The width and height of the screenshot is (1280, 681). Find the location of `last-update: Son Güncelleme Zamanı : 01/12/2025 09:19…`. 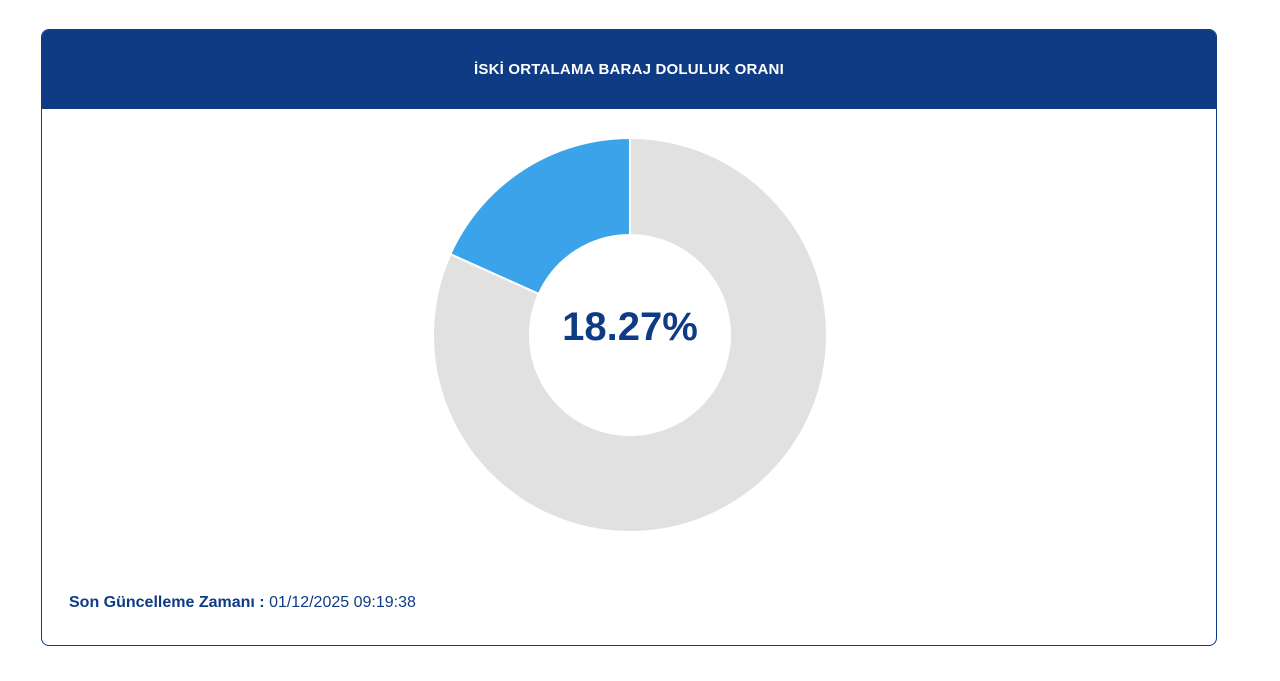

last-update: Son Güncelleme Zamanı : 01/12/2025 09:19… is located at coordinates (242, 603).